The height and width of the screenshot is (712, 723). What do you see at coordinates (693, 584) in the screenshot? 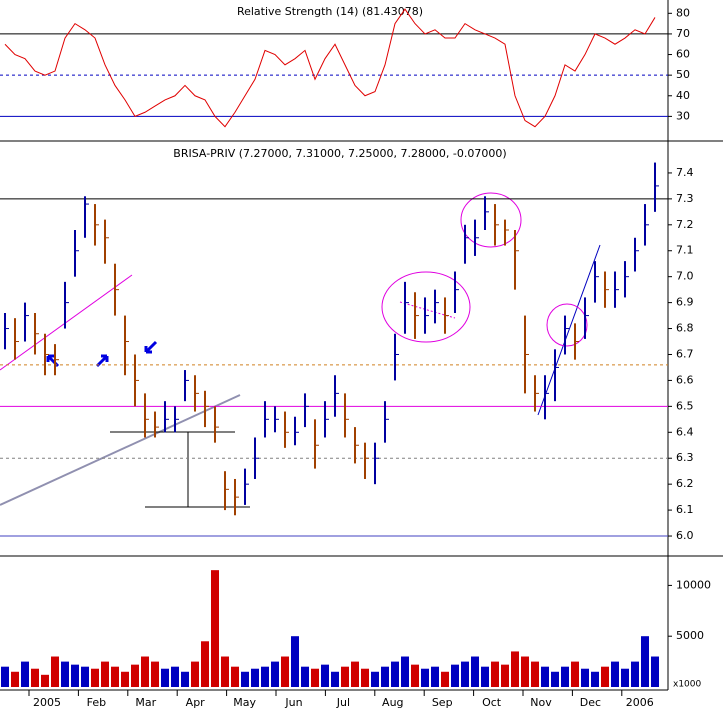
I see `y-tick-label: 10000` at bounding box center [693, 584].